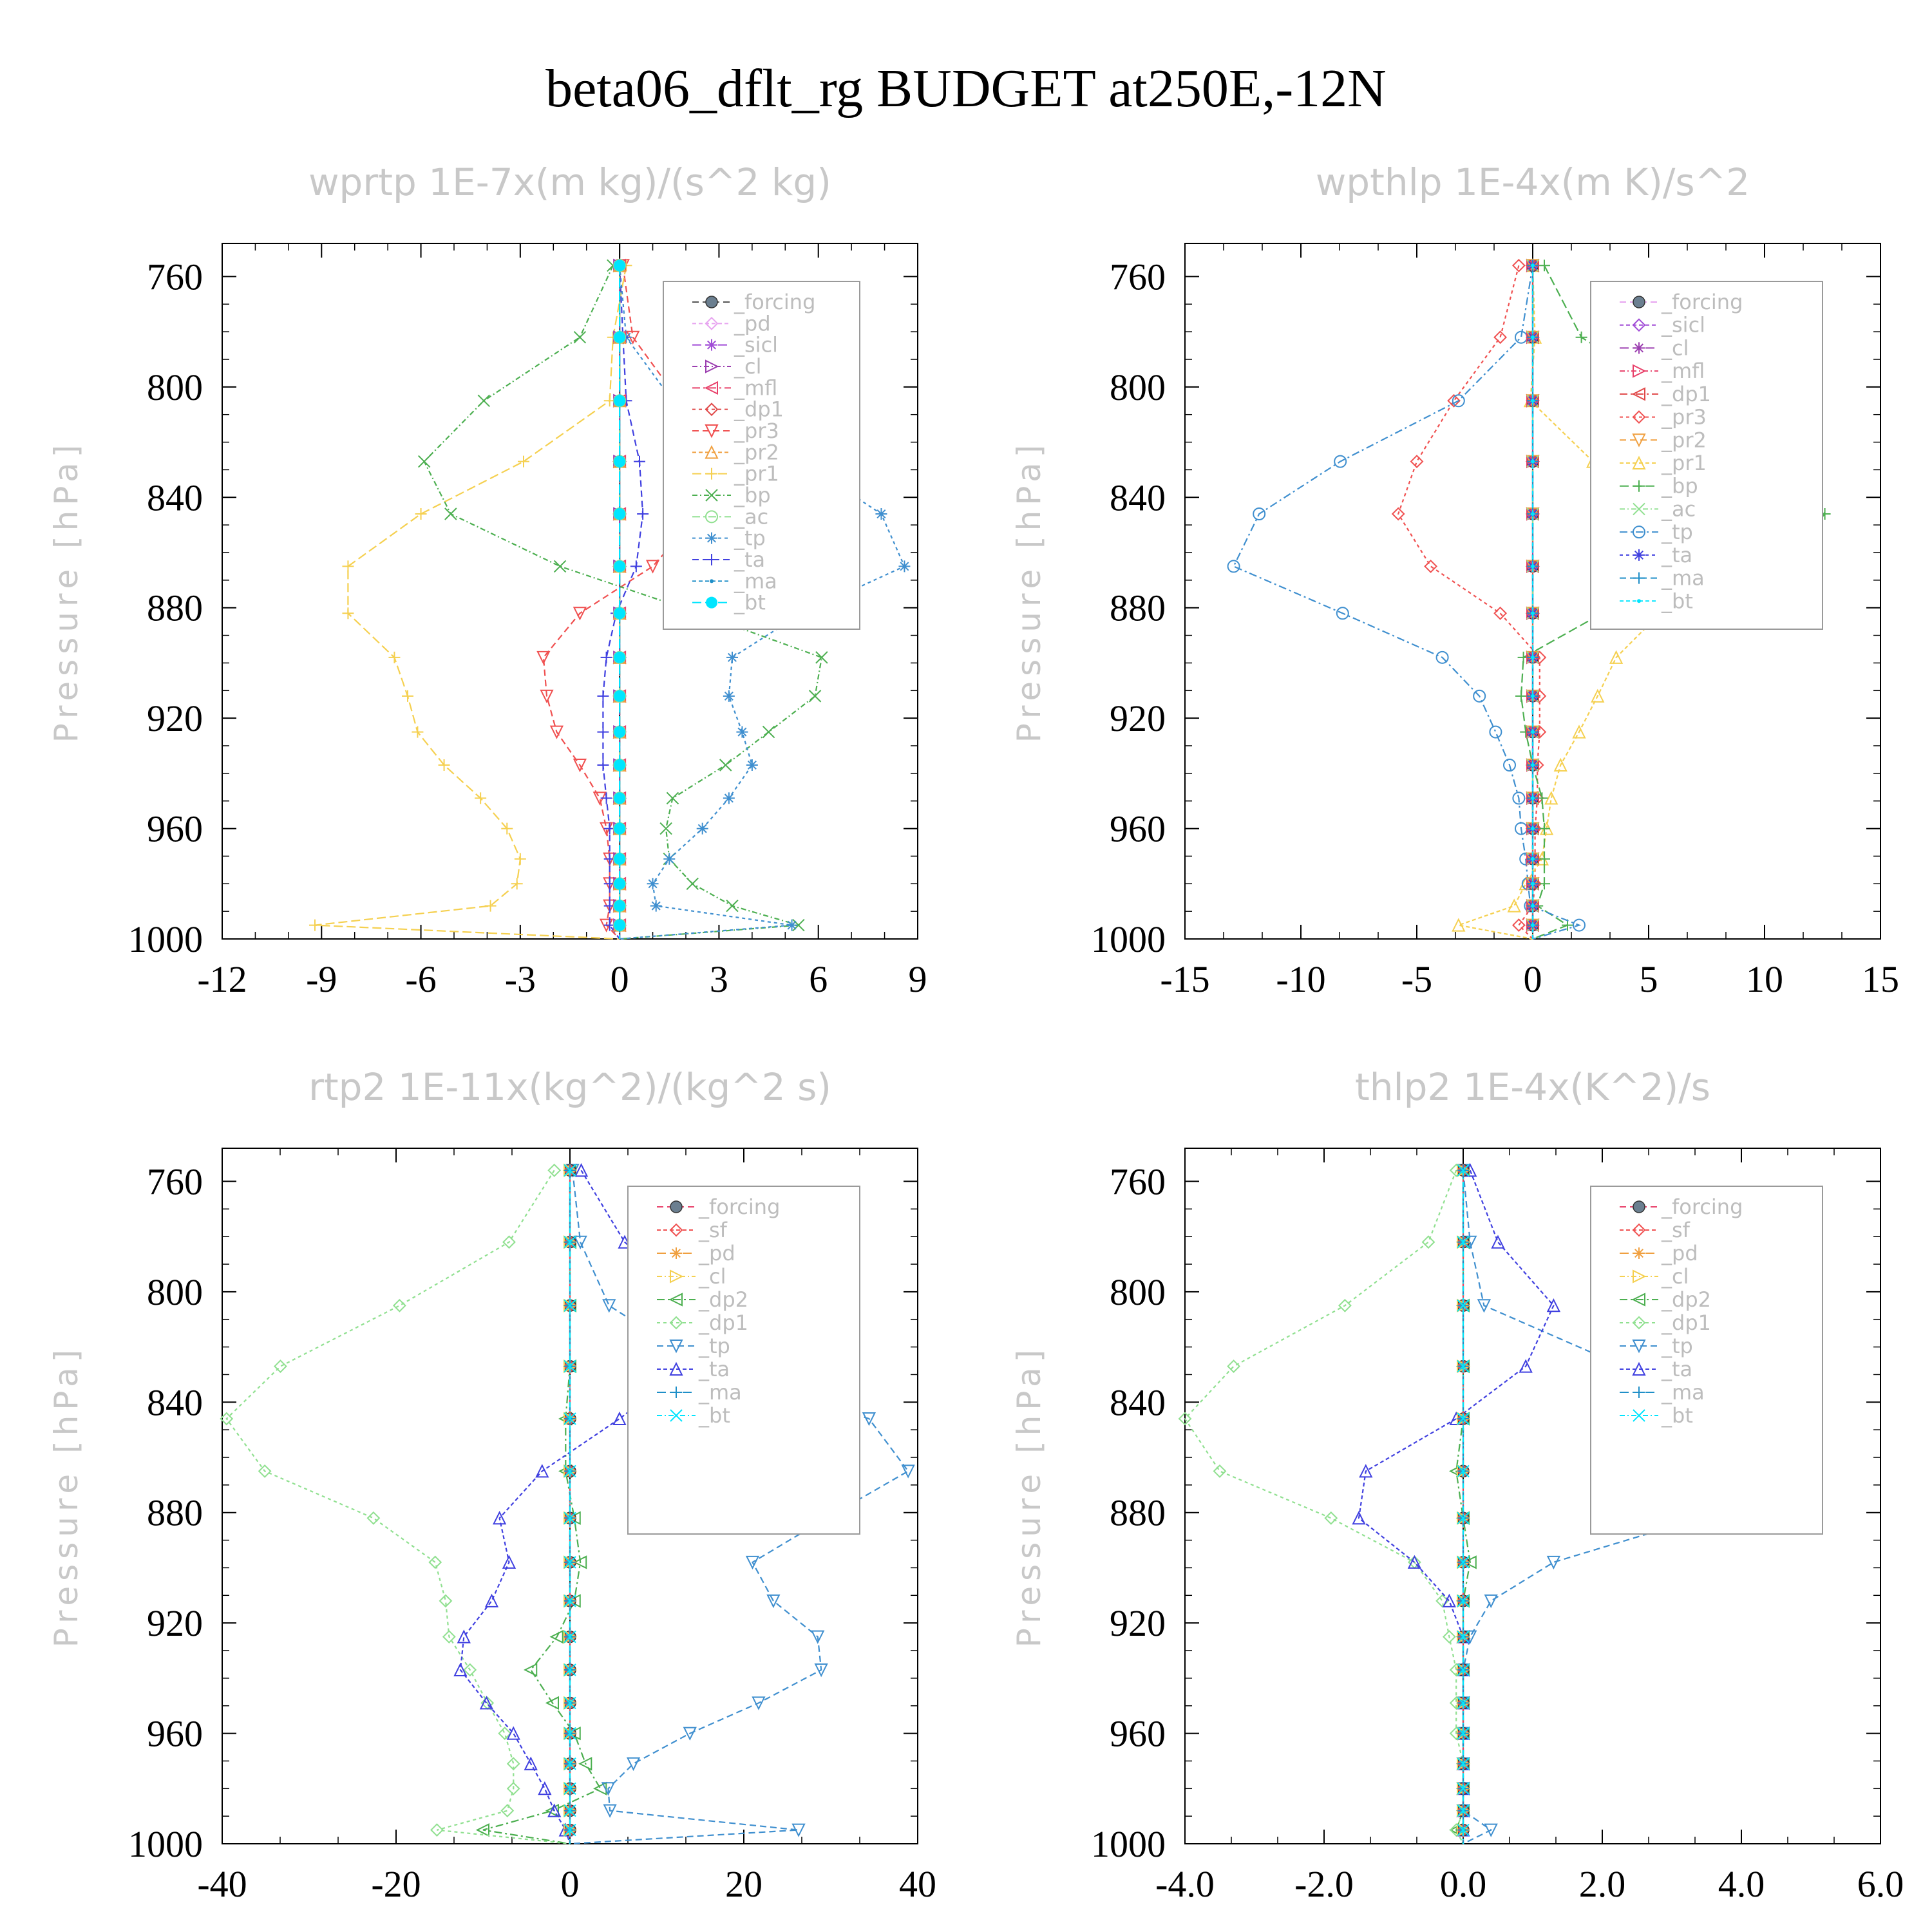 The width and height of the screenshot is (1932, 1932). Describe the element at coordinates (1659, 486) in the screenshot. I see `legend-item: _bp` at that location.